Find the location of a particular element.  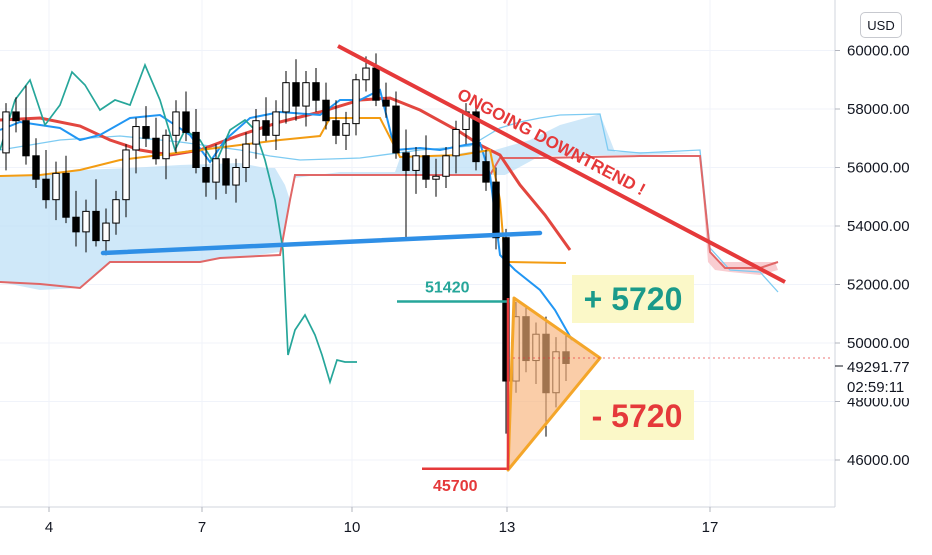

countdown-label: 02:59:11 is located at coordinates (875, 387).